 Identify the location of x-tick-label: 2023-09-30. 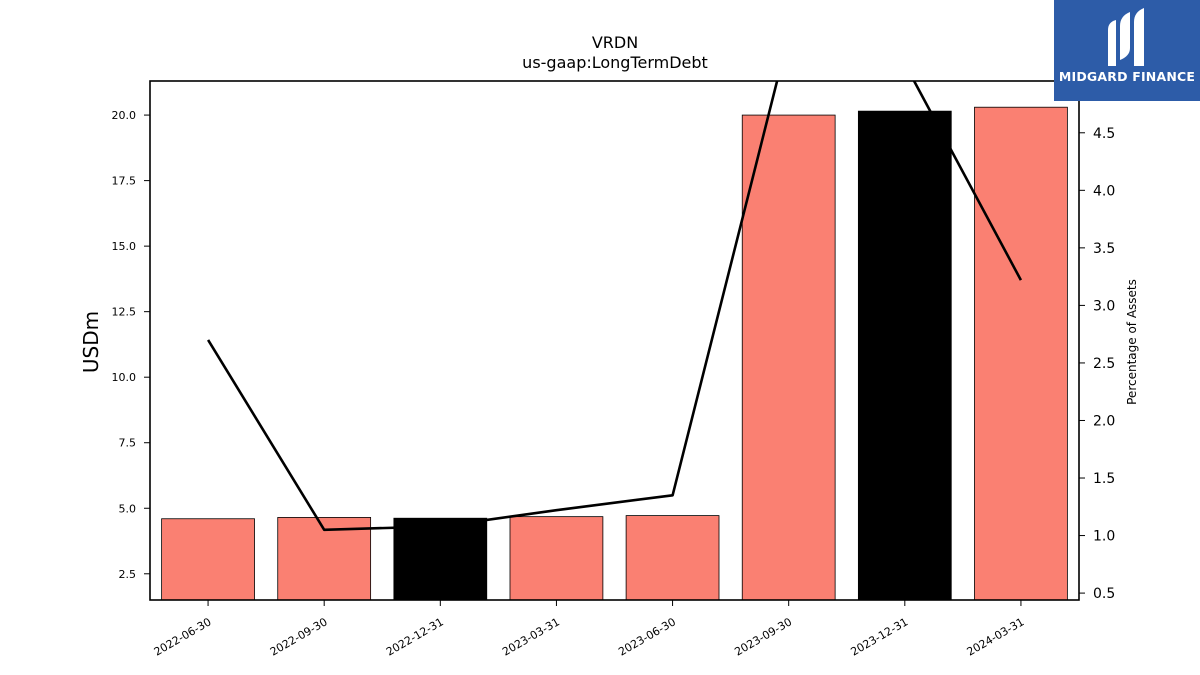
(763, 636).